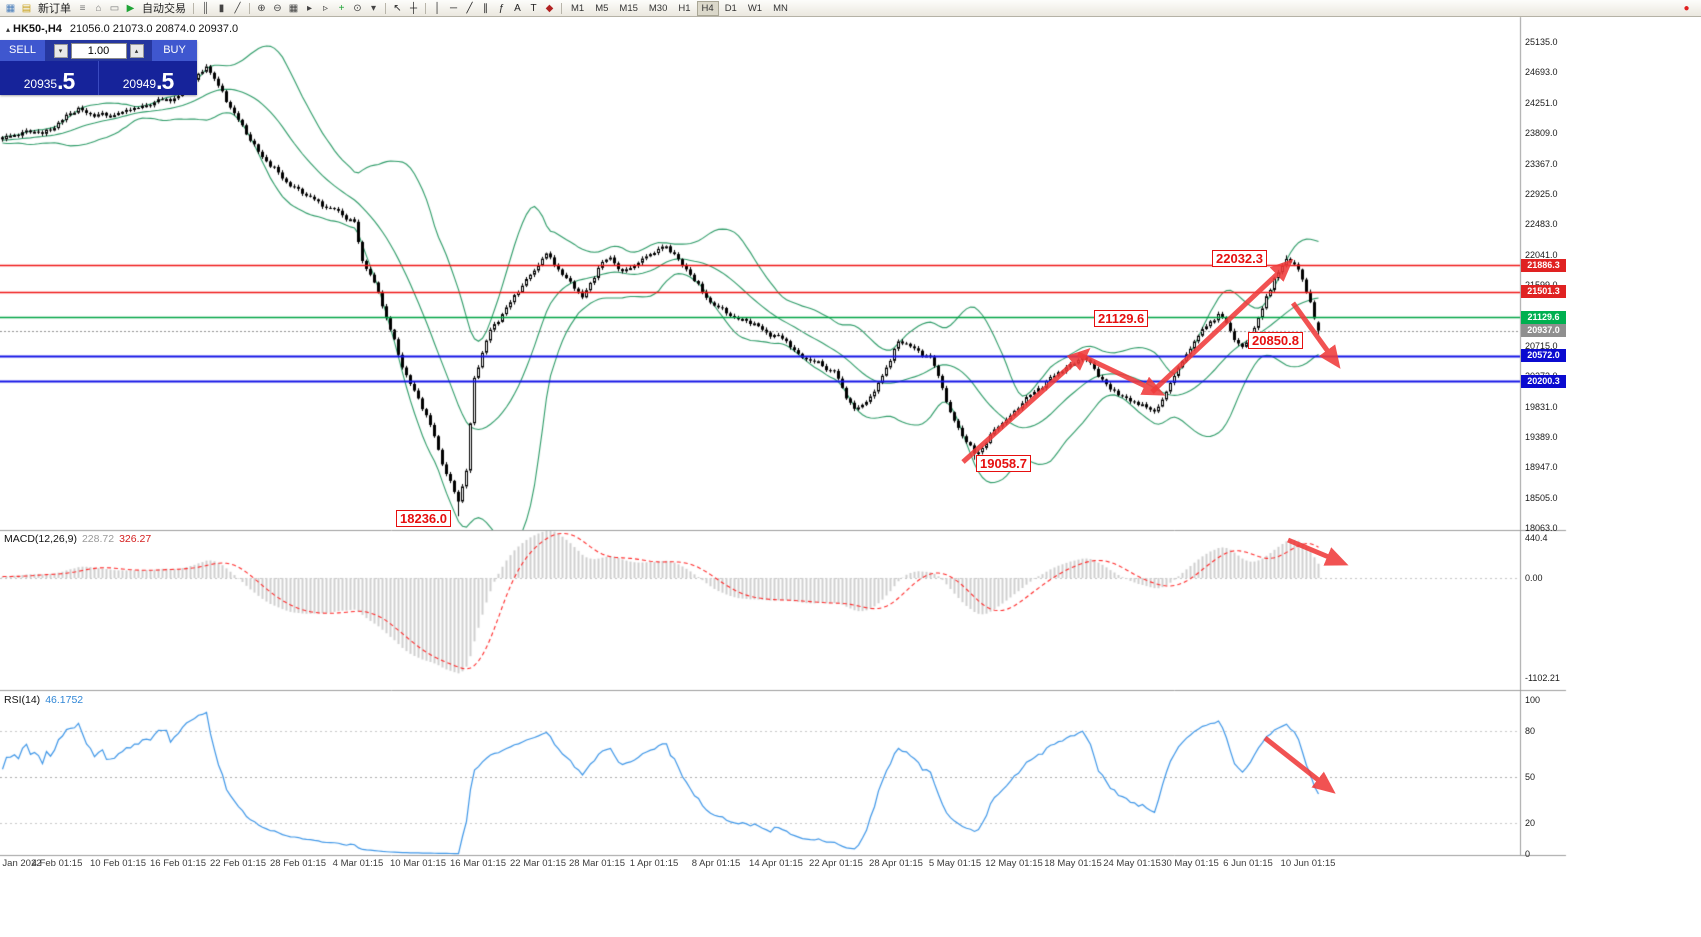 This screenshot has width=1701, height=937. Describe the element at coordinates (60, 50) in the screenshot. I see `volume-decrease-button: ▾` at that location.